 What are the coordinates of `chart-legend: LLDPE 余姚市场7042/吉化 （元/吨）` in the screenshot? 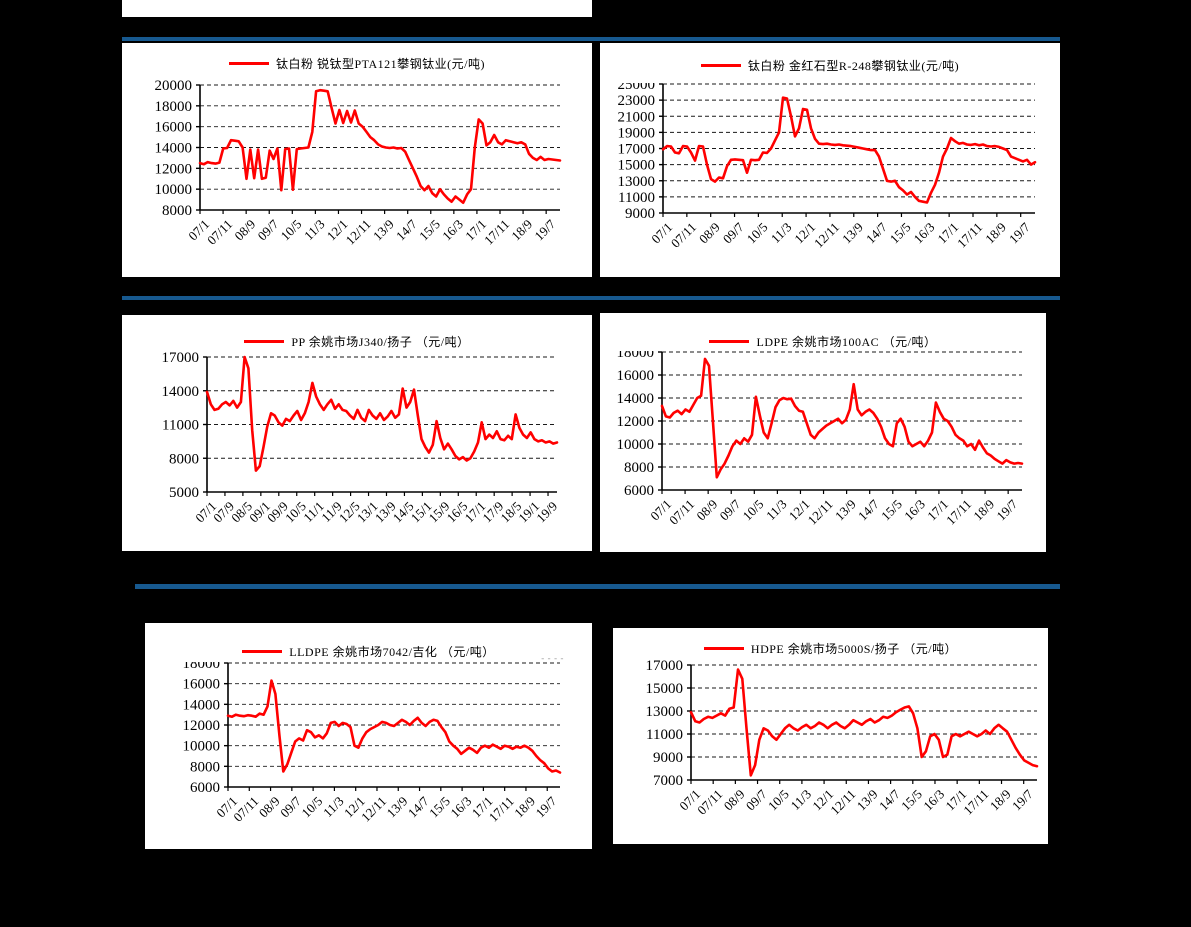 It's located at (368, 651).